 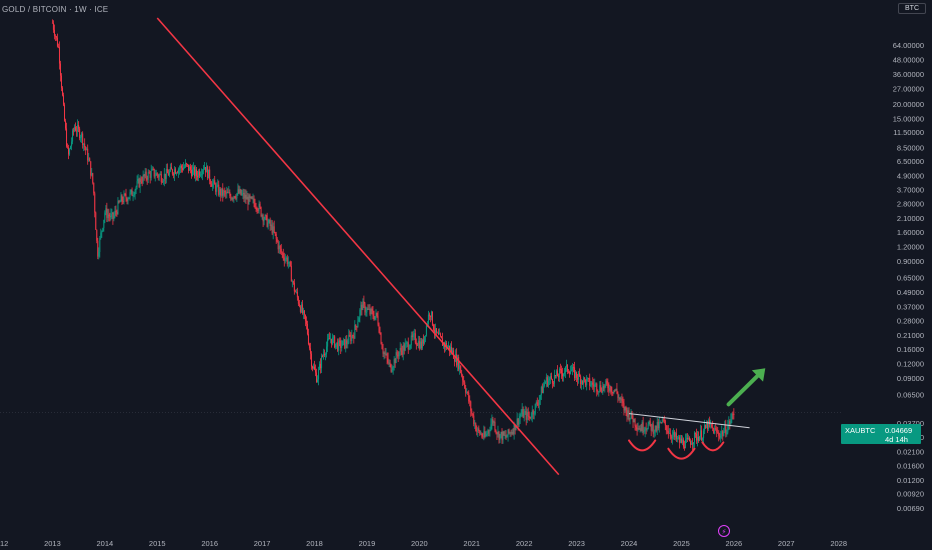 What do you see at coordinates (910, 423) in the screenshot?
I see `y-tick-label: 0.03700` at bounding box center [910, 423].